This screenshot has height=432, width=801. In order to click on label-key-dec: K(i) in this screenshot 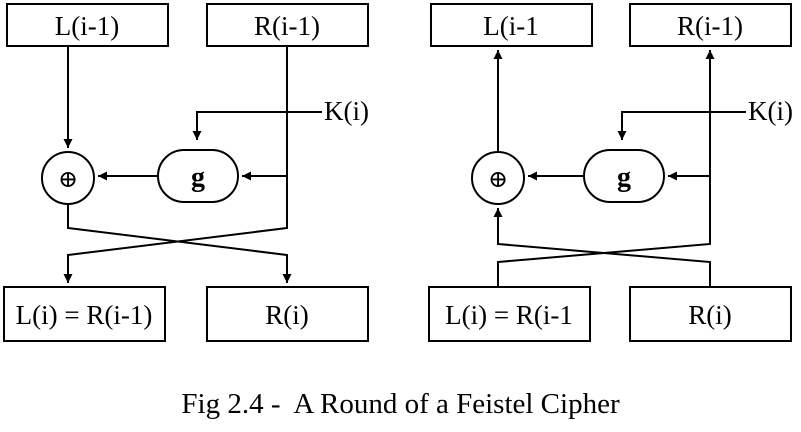, I will do `click(770, 111)`.